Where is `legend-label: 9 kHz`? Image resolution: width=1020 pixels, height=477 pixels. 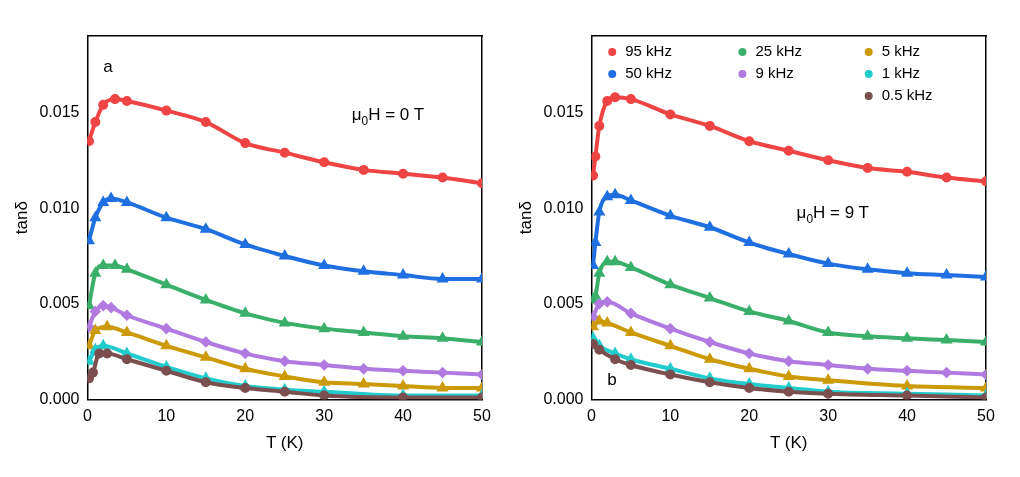 legend-label: 9 kHz is located at coordinates (774, 73).